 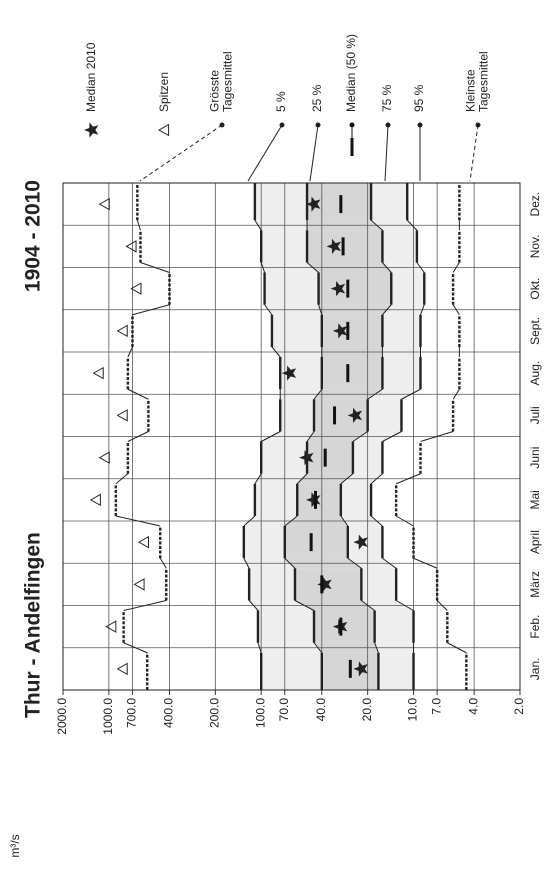 What do you see at coordinates (169, 713) in the screenshot?
I see `y-tick-label: 400.0` at bounding box center [169, 713].